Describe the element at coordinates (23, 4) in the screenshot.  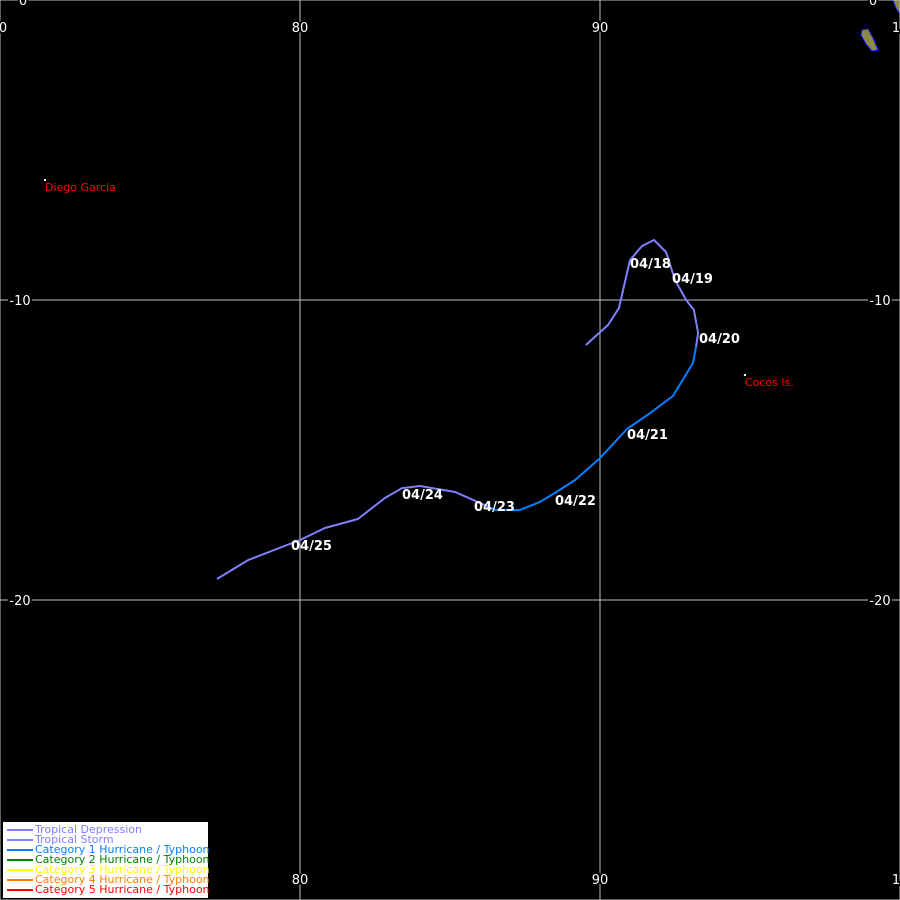
I see `latitude-label-left: 0` at that location.